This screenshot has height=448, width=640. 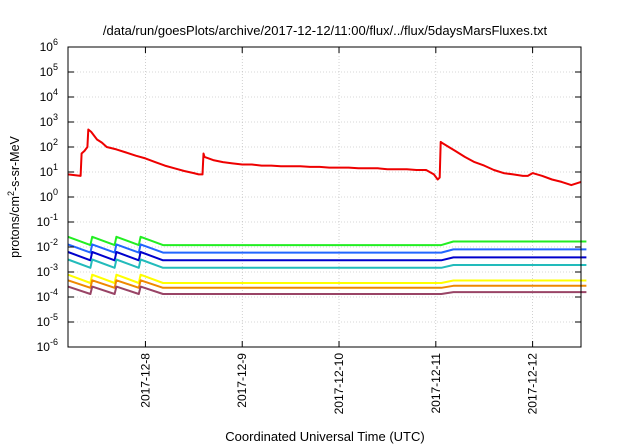 What do you see at coordinates (324, 436) in the screenshot?
I see `x-axis-label: Coordinated Universal Time (UTC)` at bounding box center [324, 436].